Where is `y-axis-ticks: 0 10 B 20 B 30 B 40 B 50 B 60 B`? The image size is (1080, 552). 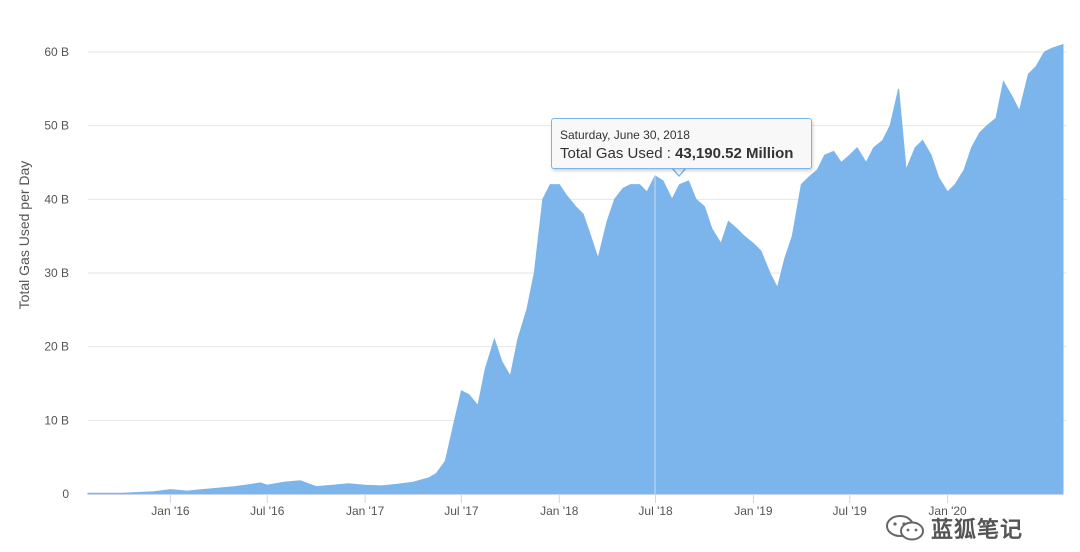
y-axis-ticks: 0 10 B 20 B 30 B 40 B 50 B 60 B is located at coordinates (56, 273).